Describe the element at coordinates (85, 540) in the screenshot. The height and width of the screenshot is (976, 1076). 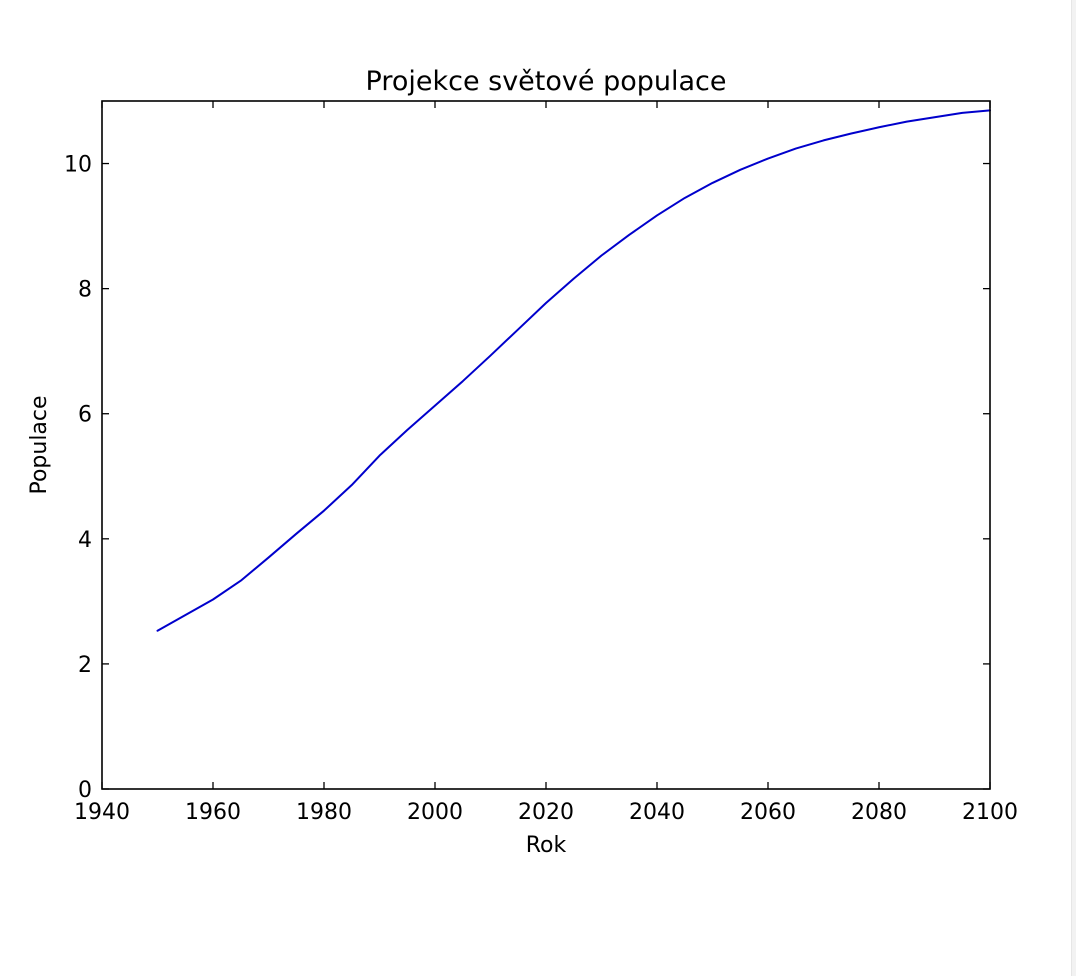
I see `y-tick-label: 4` at that location.